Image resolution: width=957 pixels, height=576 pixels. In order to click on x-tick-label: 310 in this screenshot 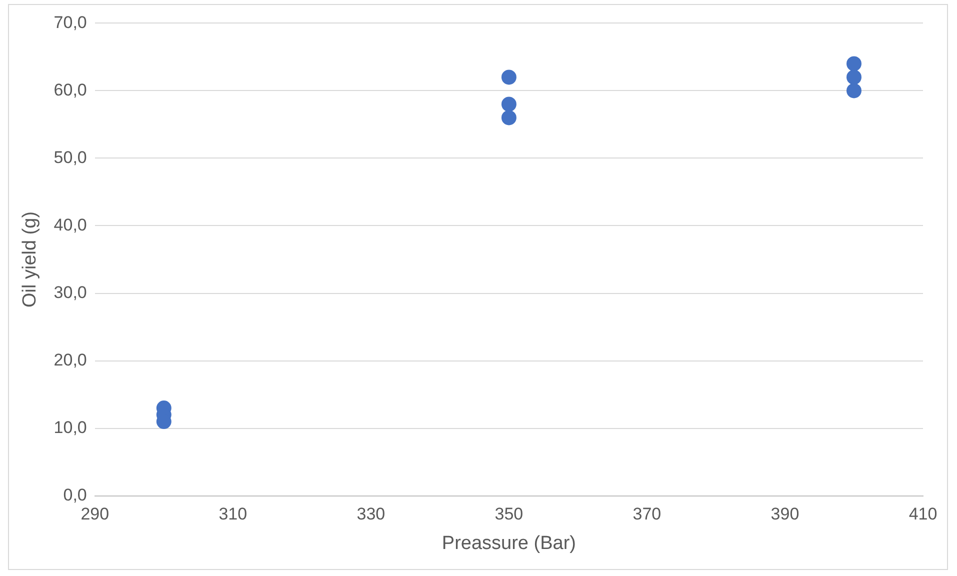, I will do `click(233, 514)`.